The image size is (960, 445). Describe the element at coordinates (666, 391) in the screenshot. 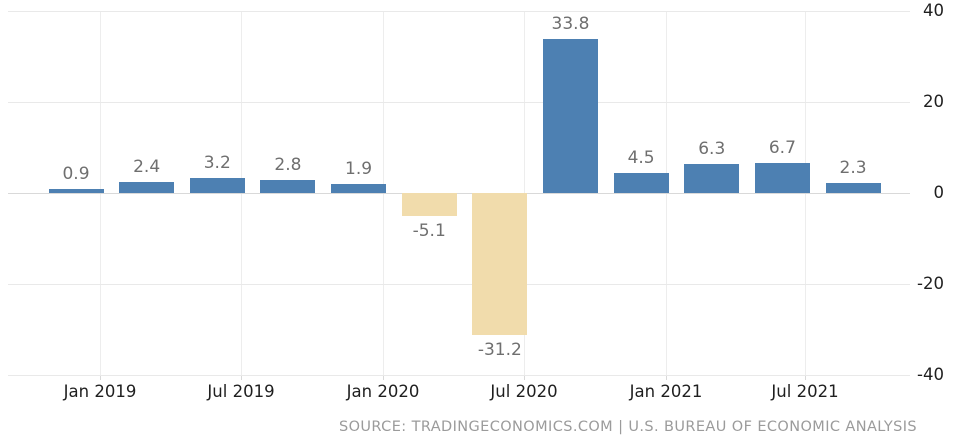

I see `x-axis-label: Jan 2021` at that location.